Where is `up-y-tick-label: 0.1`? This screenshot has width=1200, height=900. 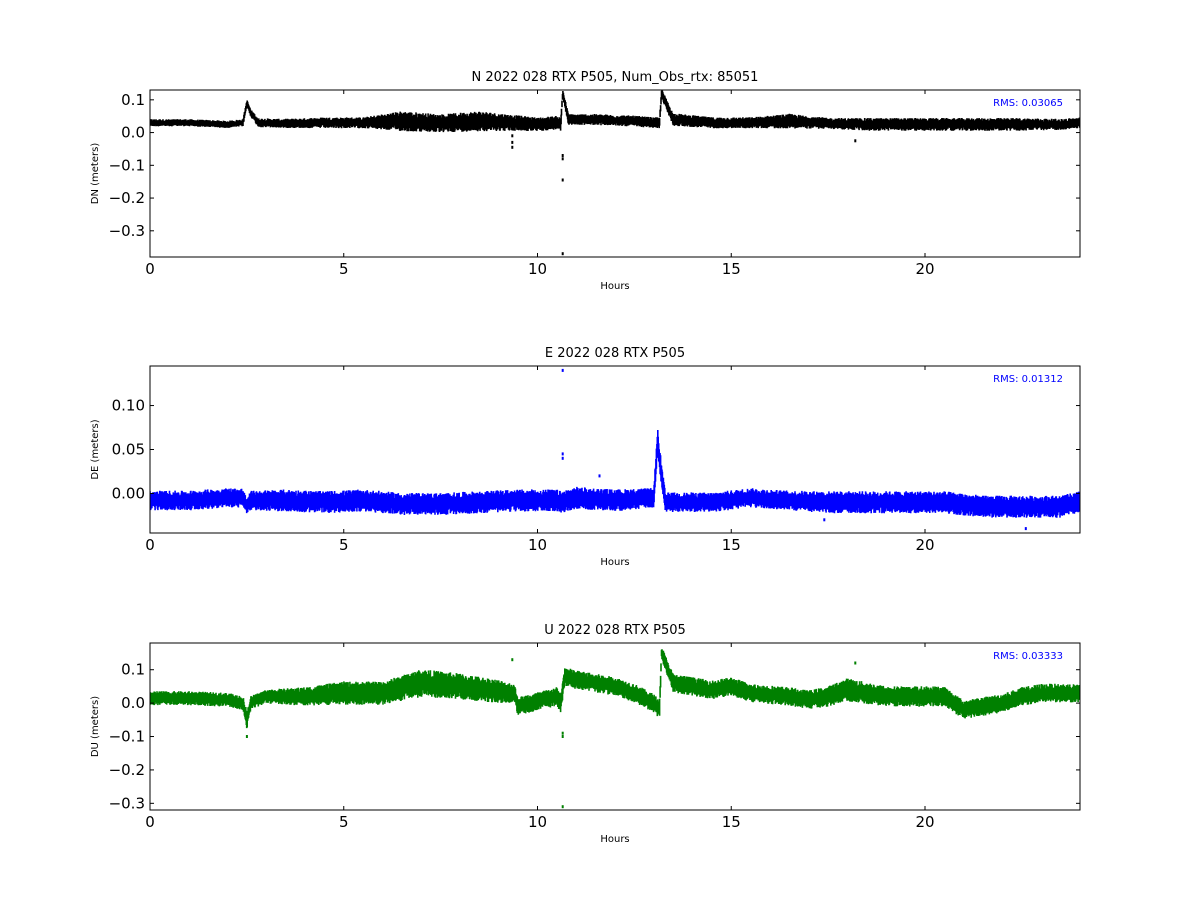 up-y-tick-label: 0.1 is located at coordinates (133, 670).